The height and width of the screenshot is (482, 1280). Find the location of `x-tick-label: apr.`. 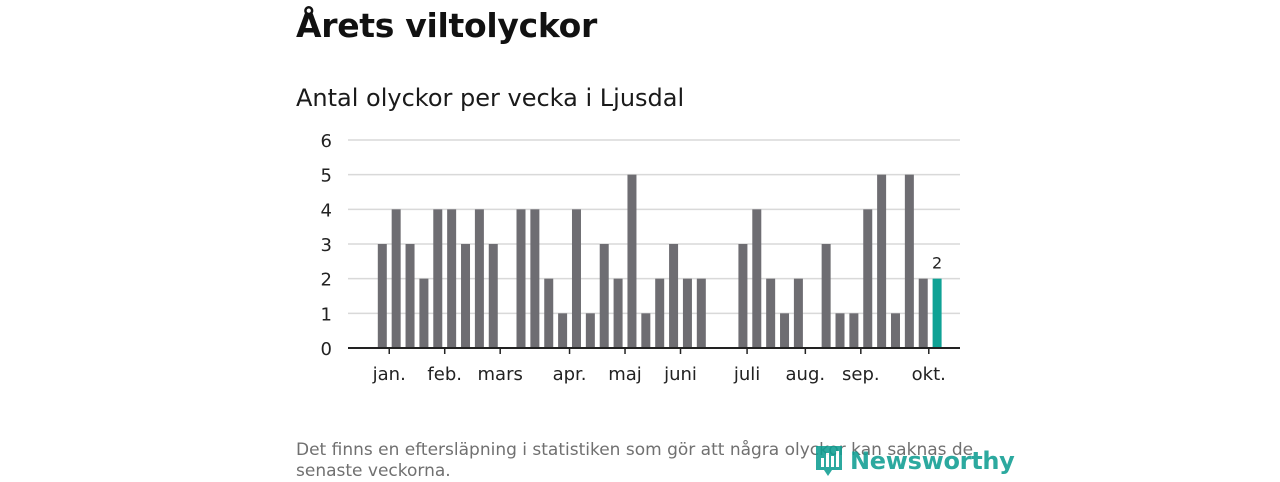

x-tick-label: apr. is located at coordinates (570, 374).